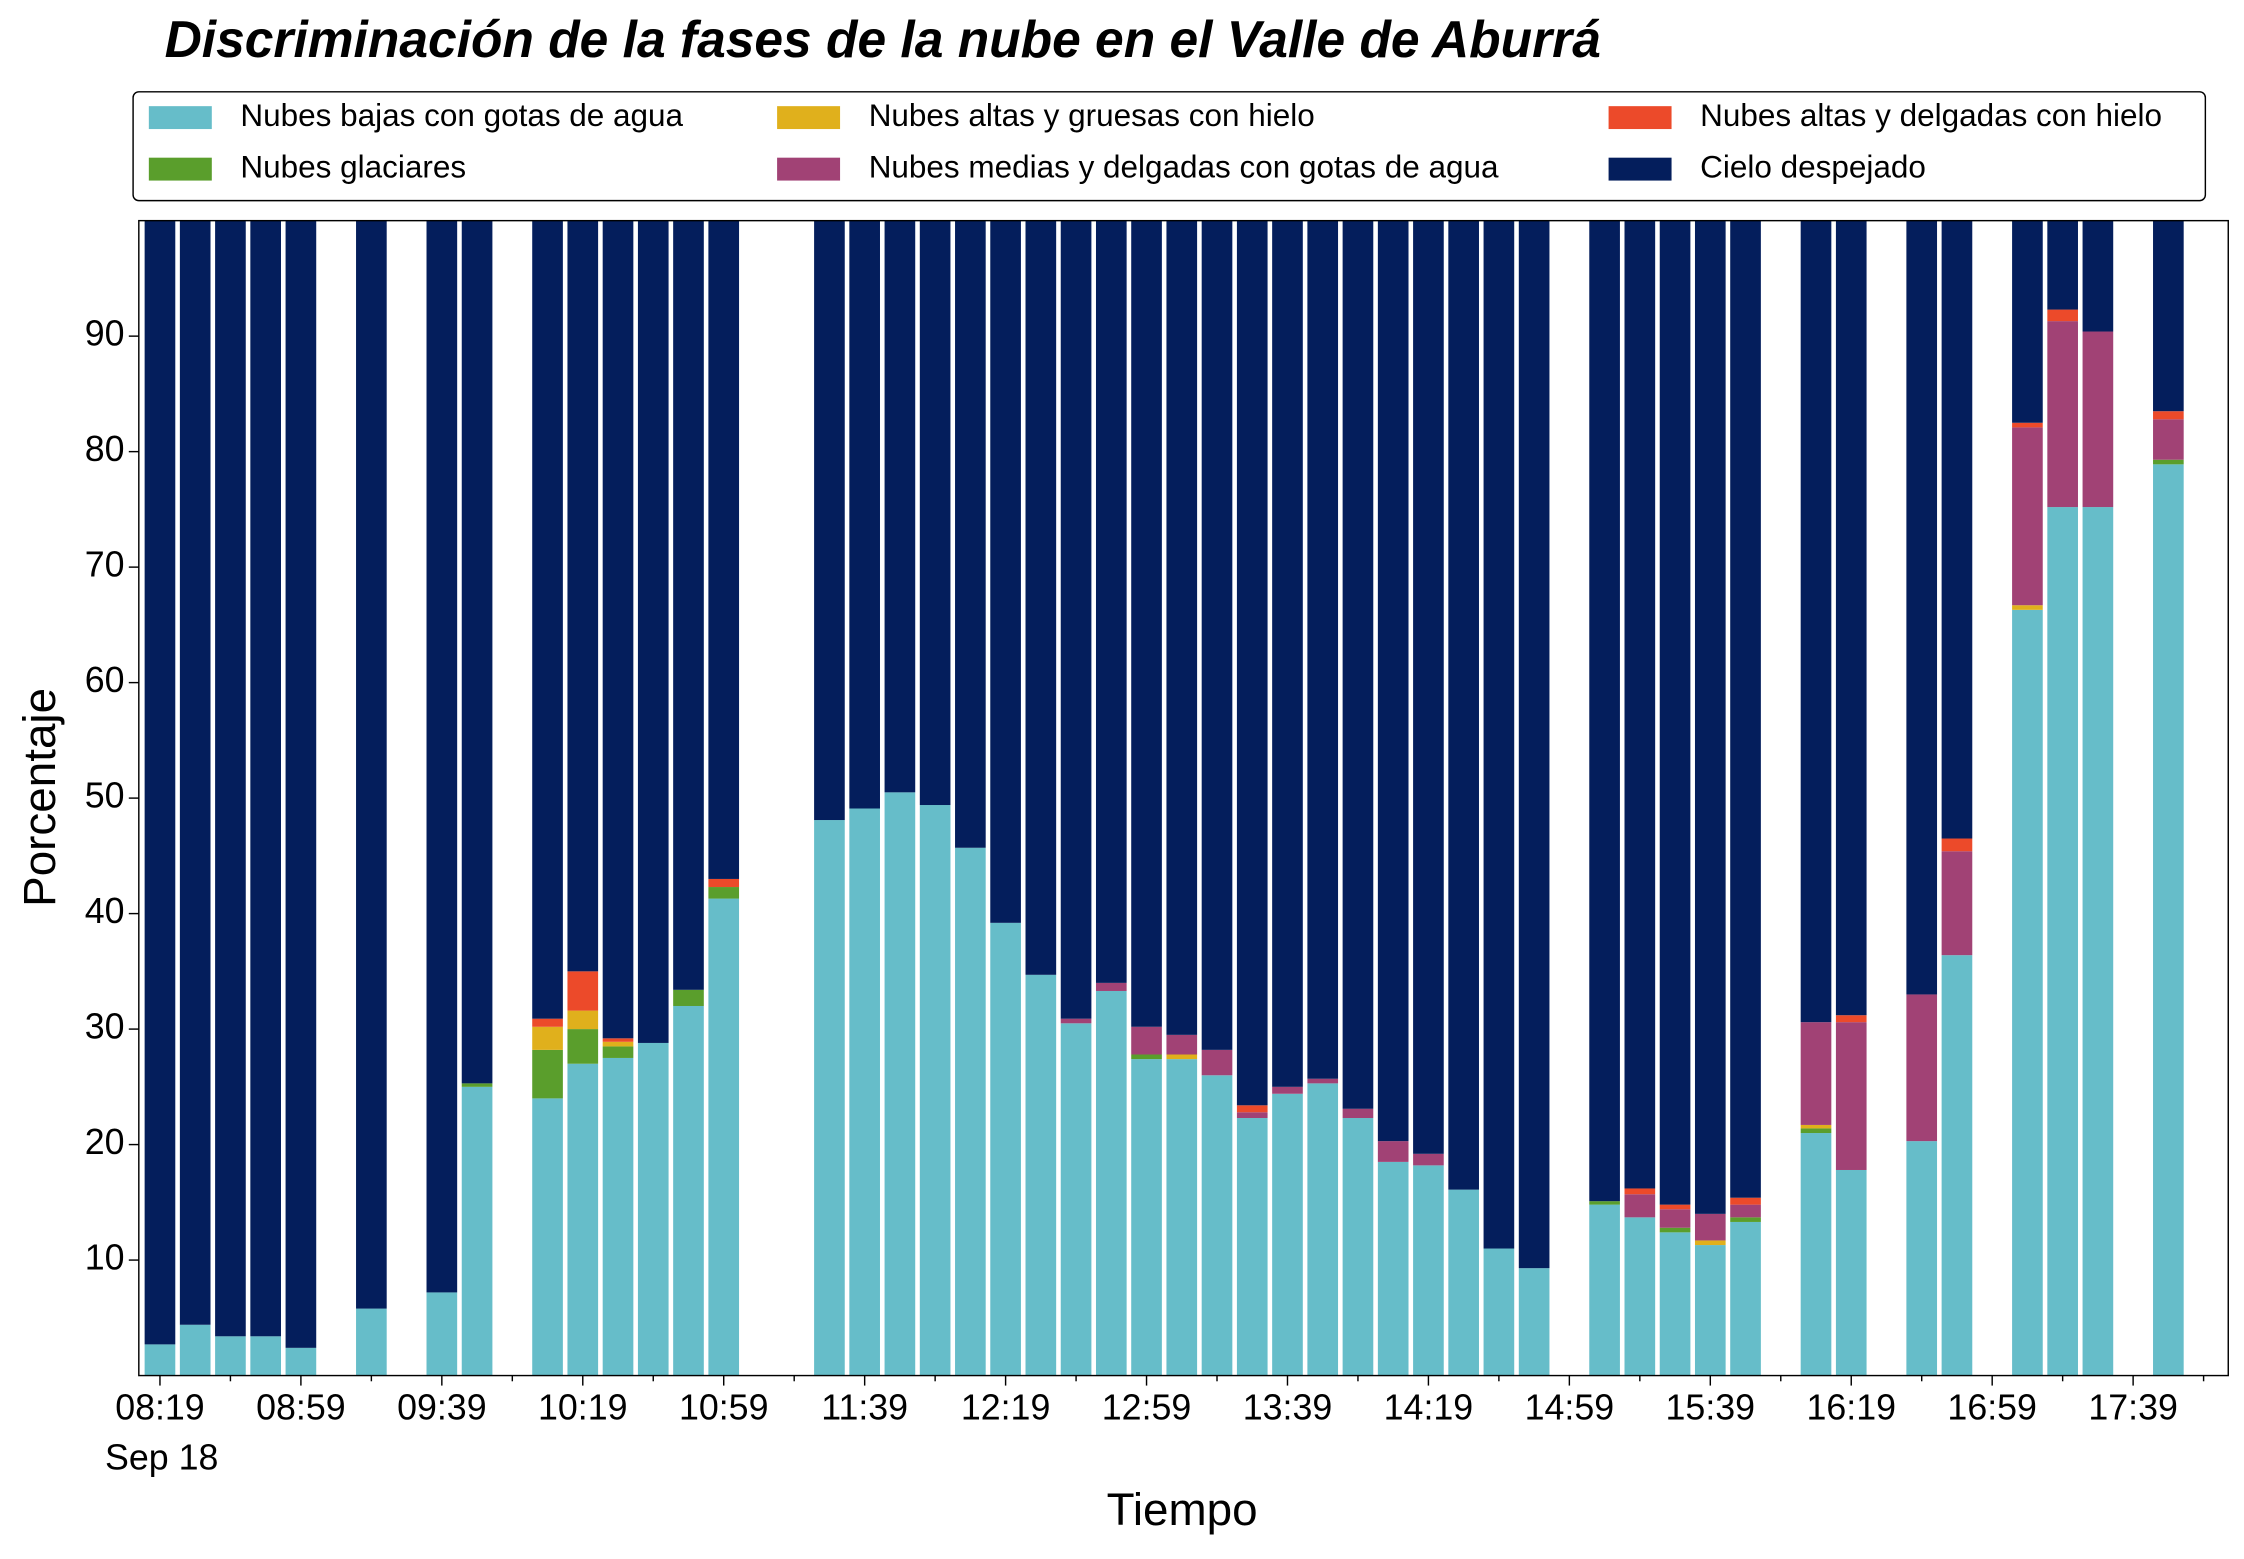 The height and width of the screenshot is (1559, 2244). Describe the element at coordinates (442, 1407) in the screenshot. I see `x-tick-label: 09:39` at that location.